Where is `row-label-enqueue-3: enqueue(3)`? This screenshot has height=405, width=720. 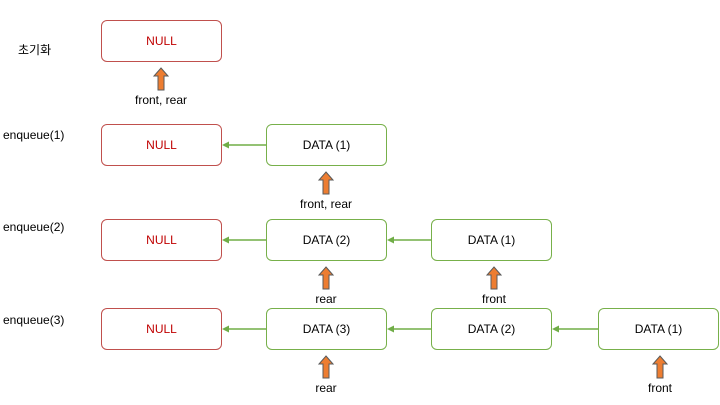
row-label-enqueue-3: enqueue(3) is located at coordinates (33, 320).